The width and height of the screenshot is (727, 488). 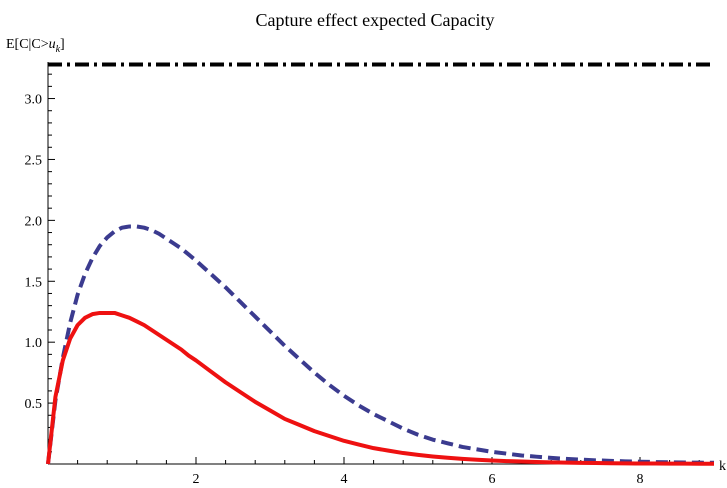 What do you see at coordinates (34, 221) in the screenshot?
I see `y-tick-label: 2.0` at bounding box center [34, 221].